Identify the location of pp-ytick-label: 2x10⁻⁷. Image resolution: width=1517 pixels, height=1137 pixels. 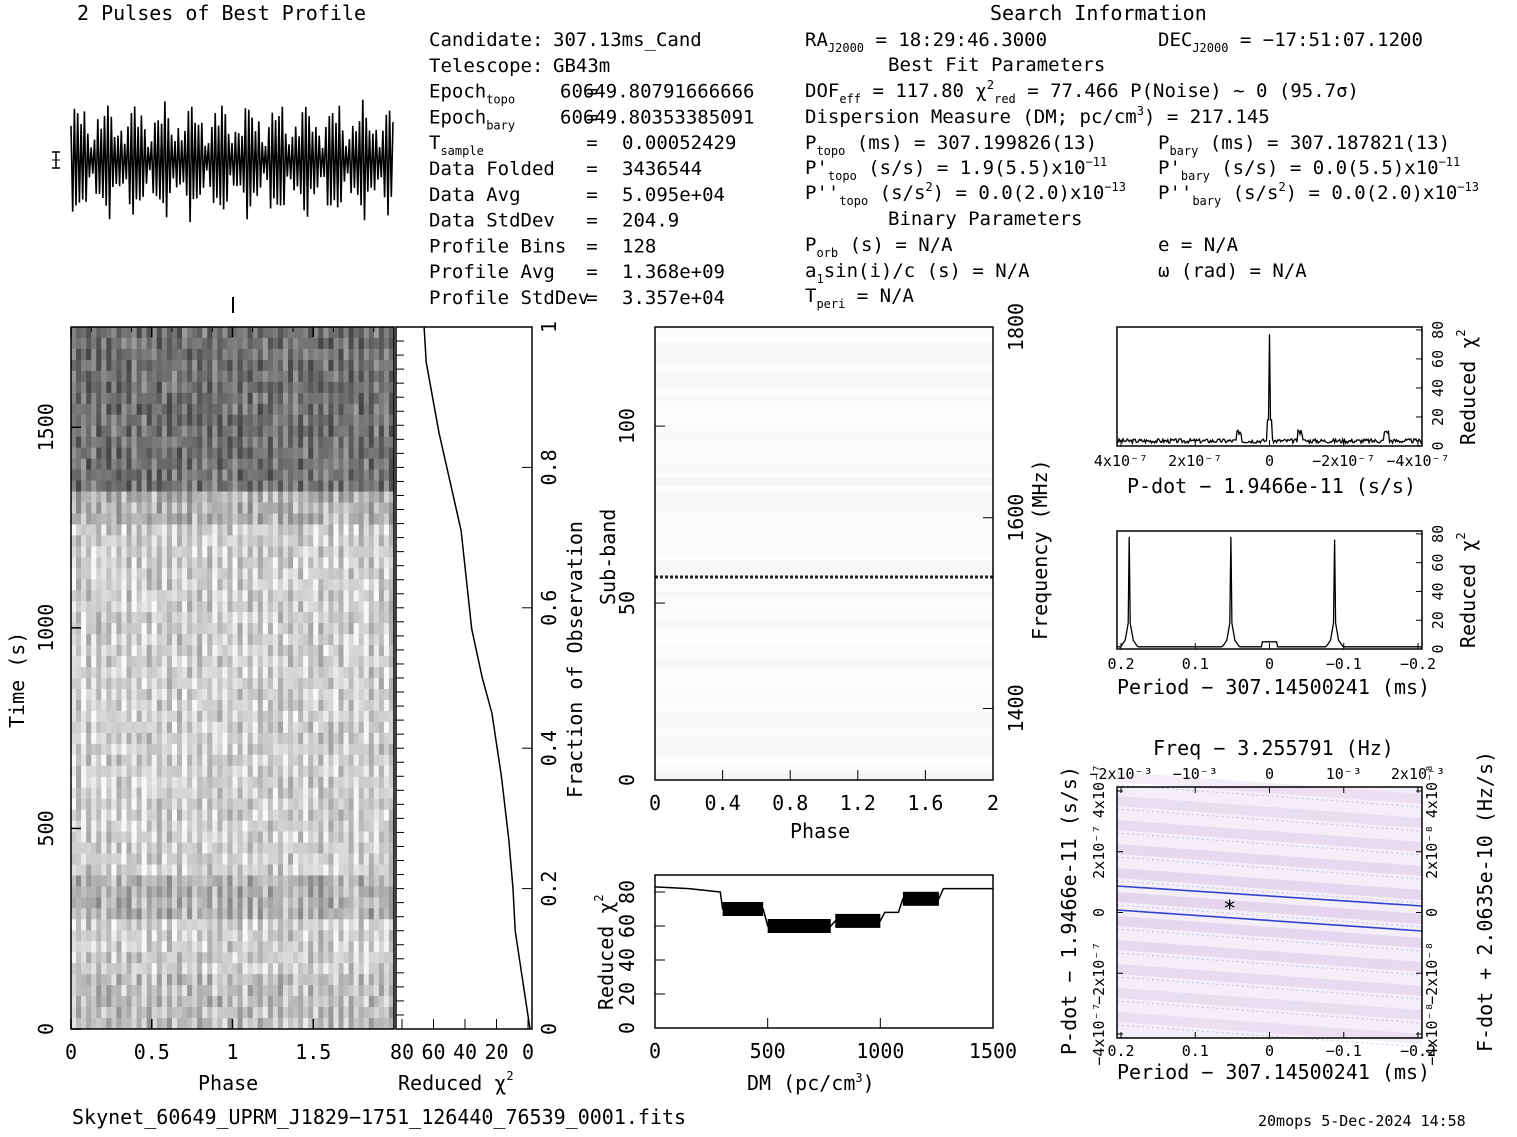
(1099, 852).